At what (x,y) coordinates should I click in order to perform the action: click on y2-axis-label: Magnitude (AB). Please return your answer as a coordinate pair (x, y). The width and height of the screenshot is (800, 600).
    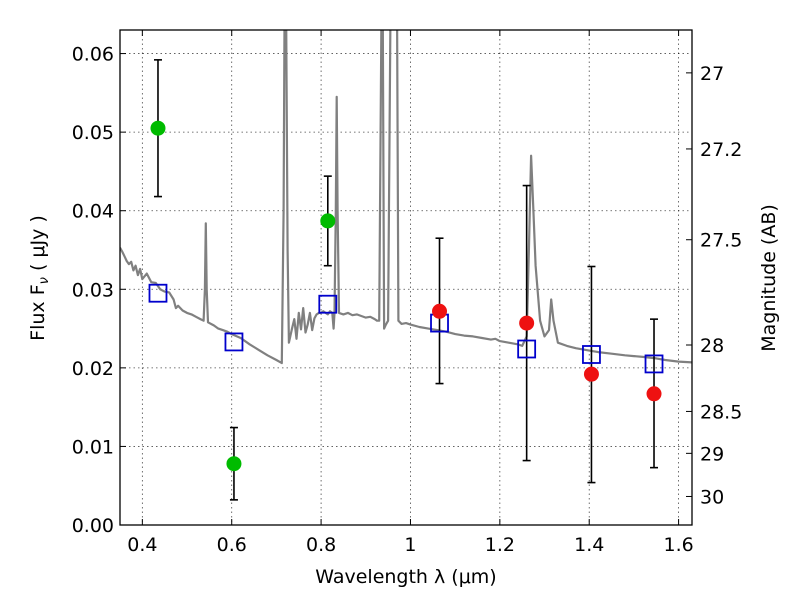
    Looking at the image, I should click on (769, 278).